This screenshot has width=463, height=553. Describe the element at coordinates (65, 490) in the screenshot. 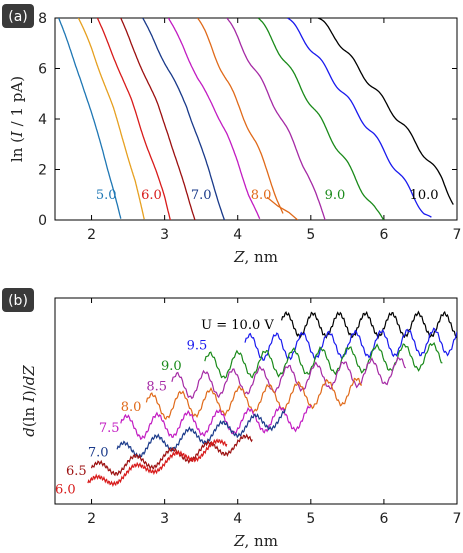

I see `panel-b-curve-label: 6.0` at that location.